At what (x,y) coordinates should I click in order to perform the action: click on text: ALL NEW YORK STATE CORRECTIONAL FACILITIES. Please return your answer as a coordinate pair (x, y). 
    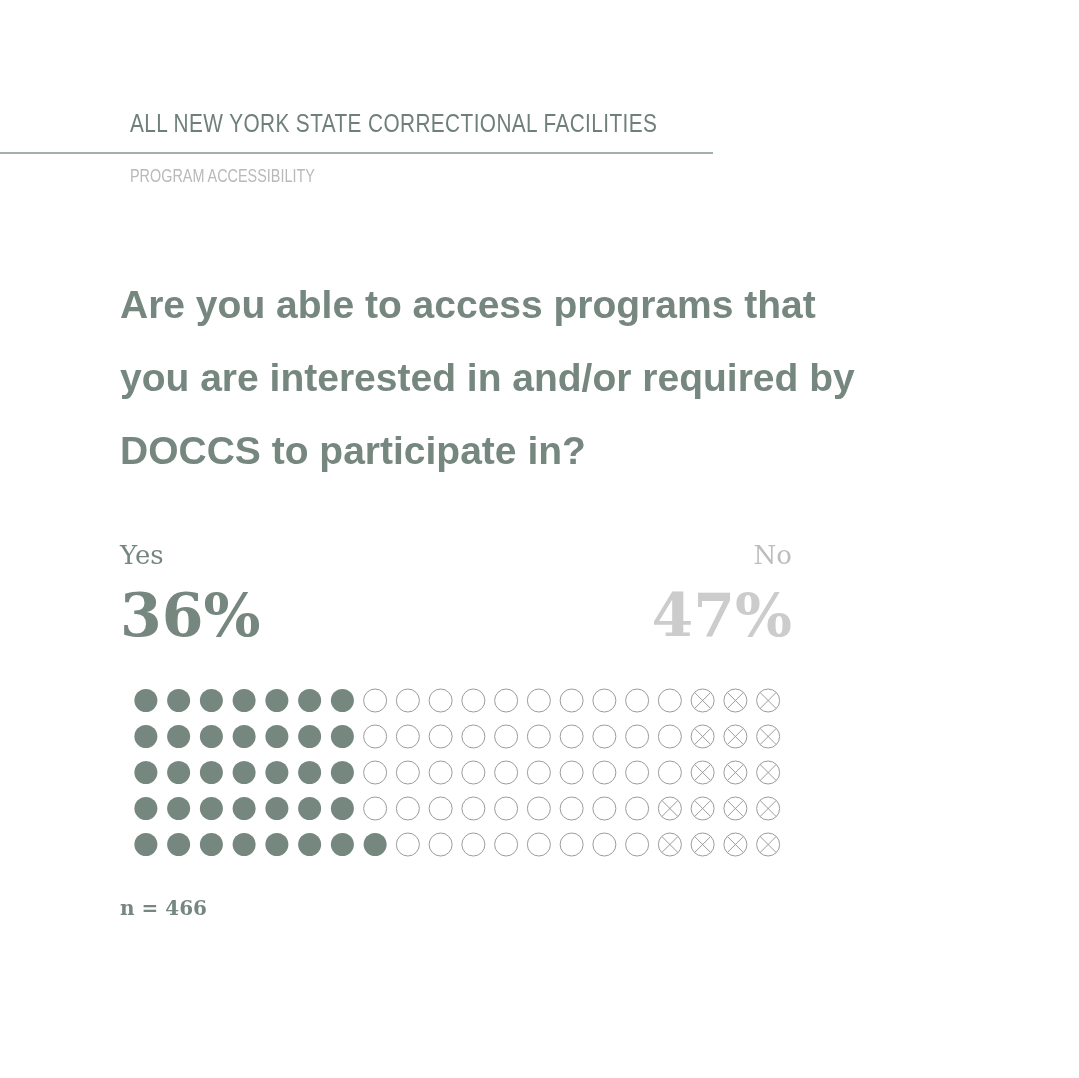
    Looking at the image, I should click on (394, 123).